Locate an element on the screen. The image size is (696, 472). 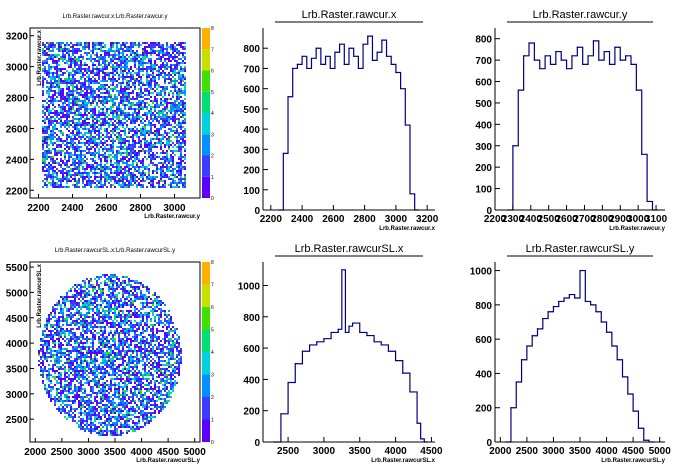
y-tick-label: 2200 is located at coordinates (17, 191).